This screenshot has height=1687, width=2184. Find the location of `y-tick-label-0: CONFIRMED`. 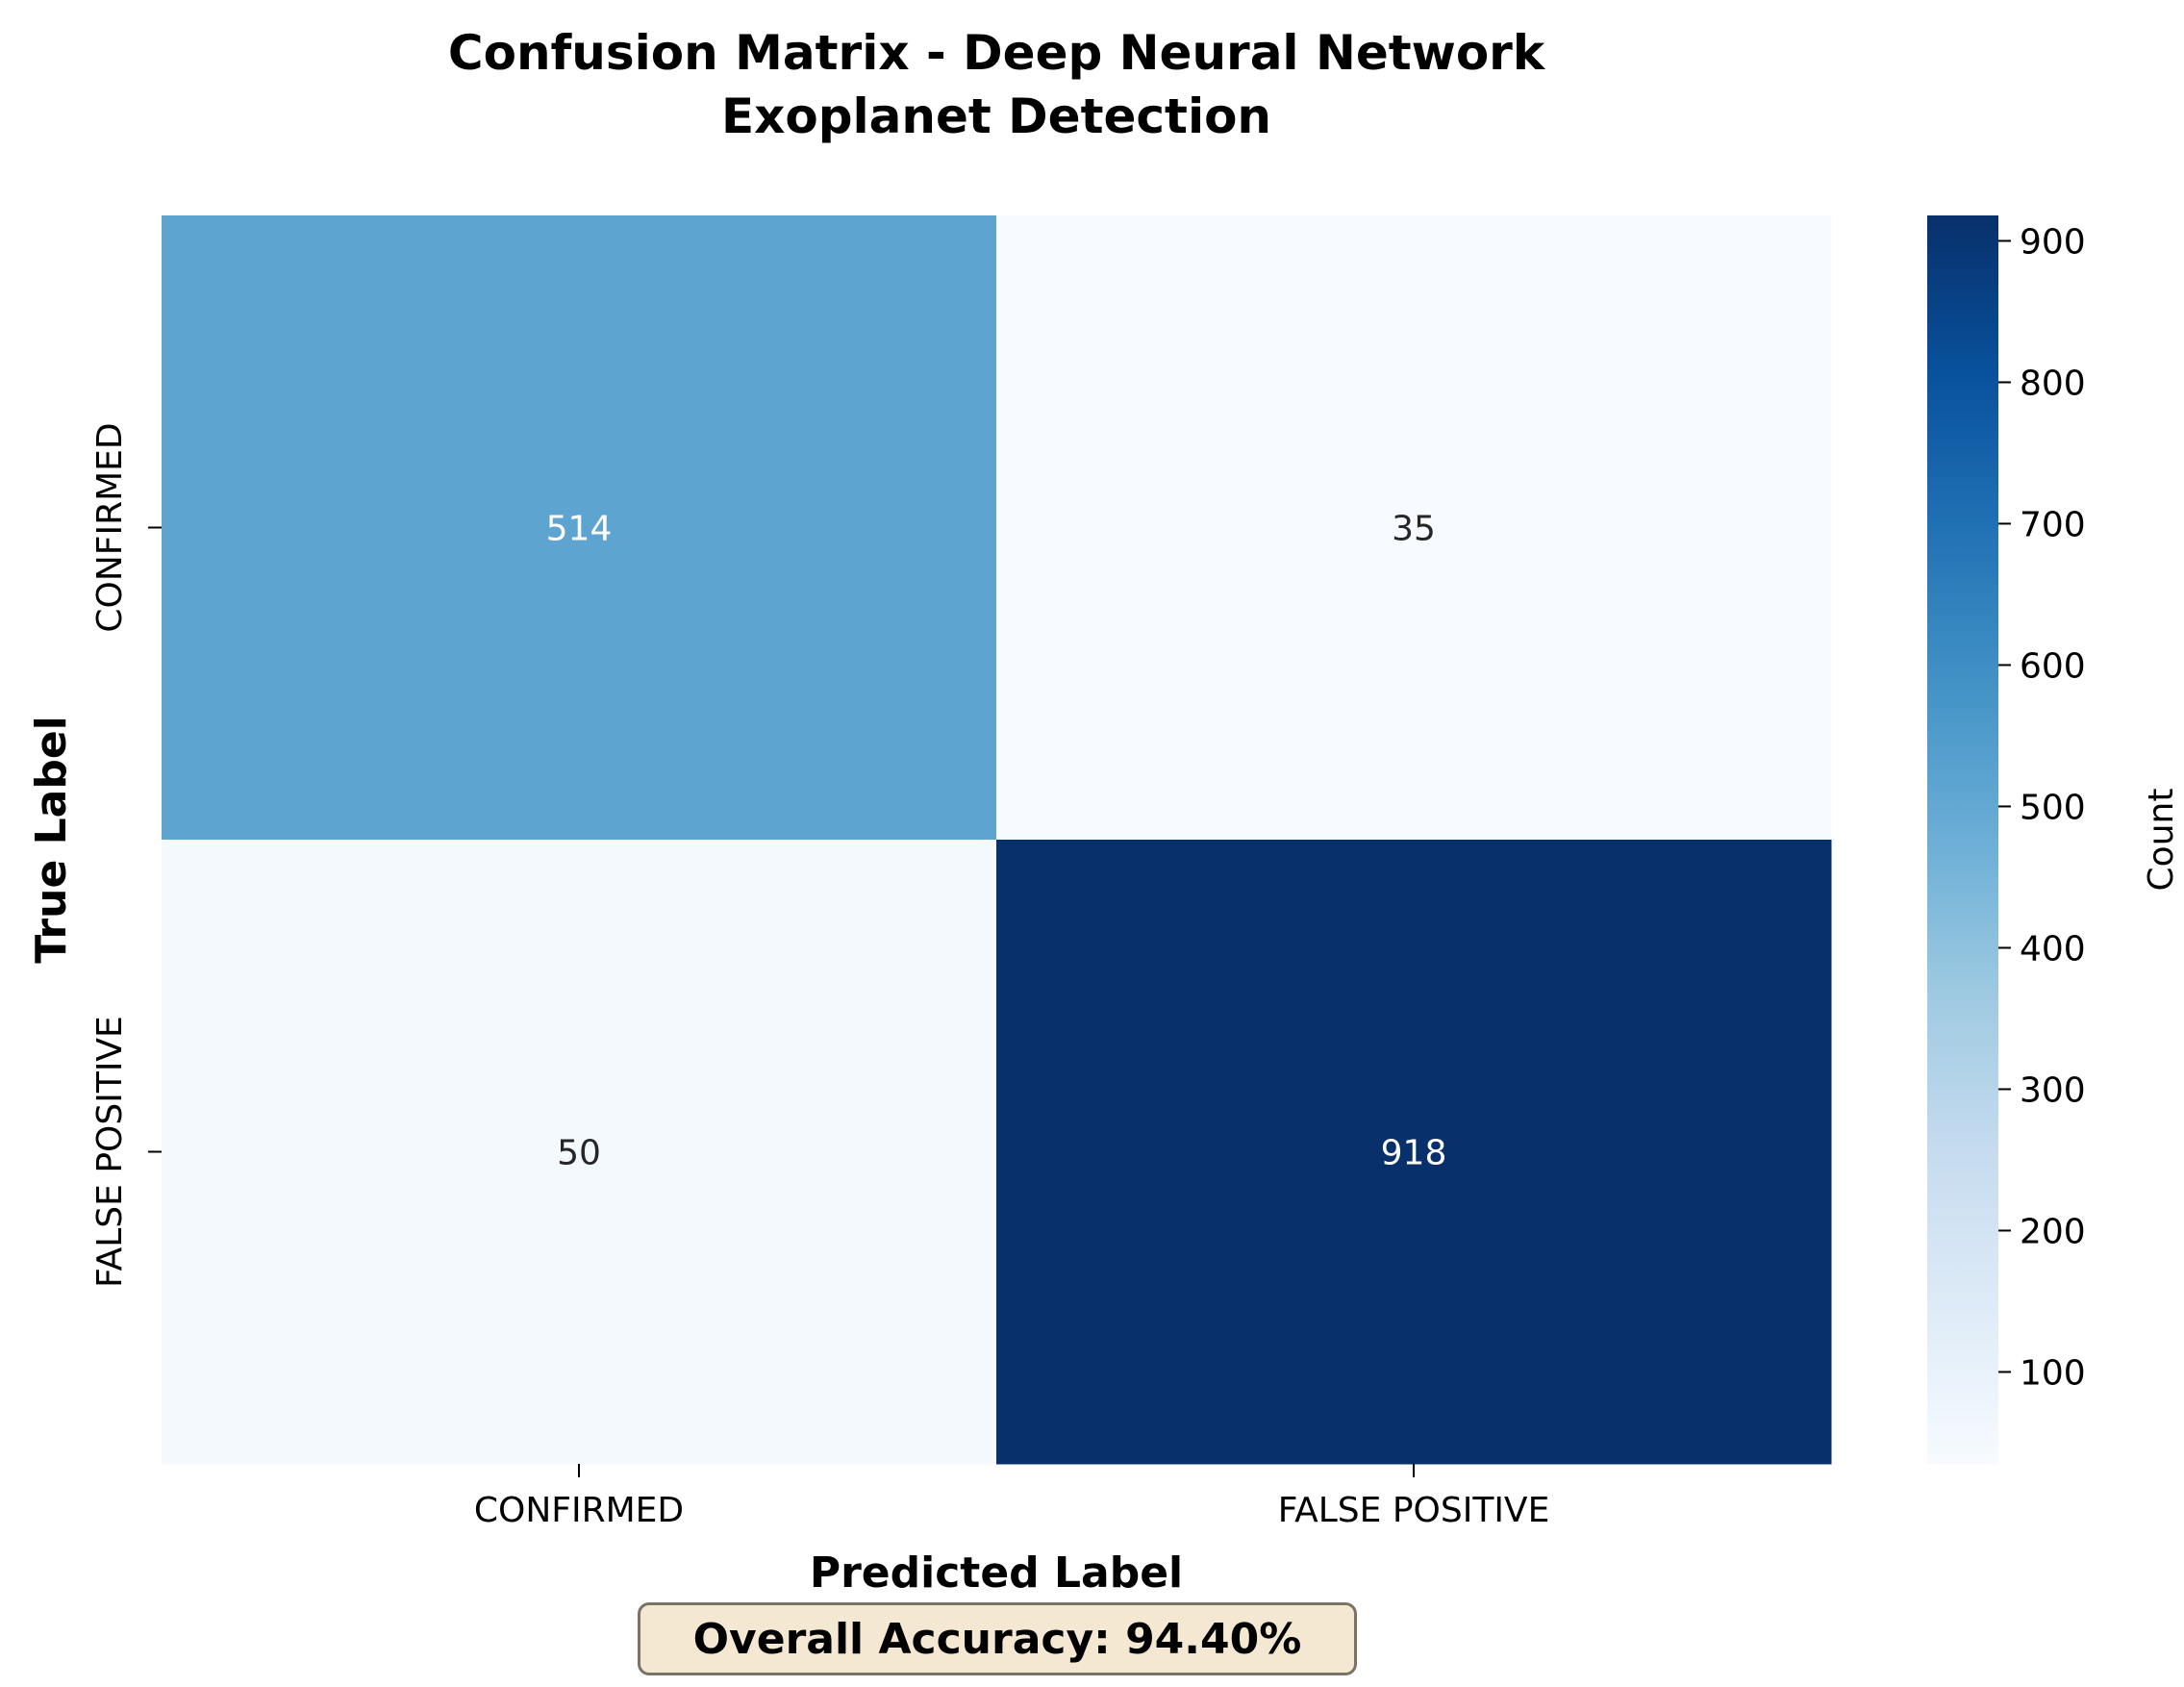

y-tick-label-0: CONFIRMED is located at coordinates (110, 527).